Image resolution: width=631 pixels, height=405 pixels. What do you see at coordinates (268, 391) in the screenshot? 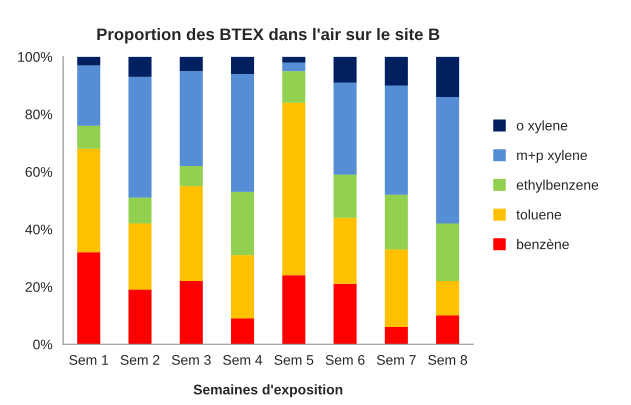
I see `x-axis-title: Semaines d'exposition` at bounding box center [268, 391].